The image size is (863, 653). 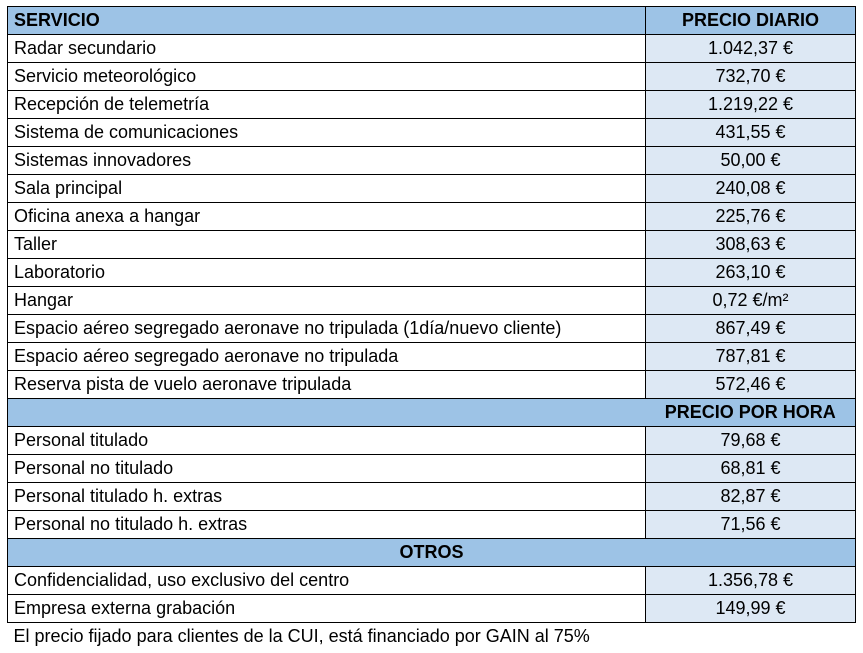 I want to click on price-cell: 732,70 €, so click(x=750, y=76).